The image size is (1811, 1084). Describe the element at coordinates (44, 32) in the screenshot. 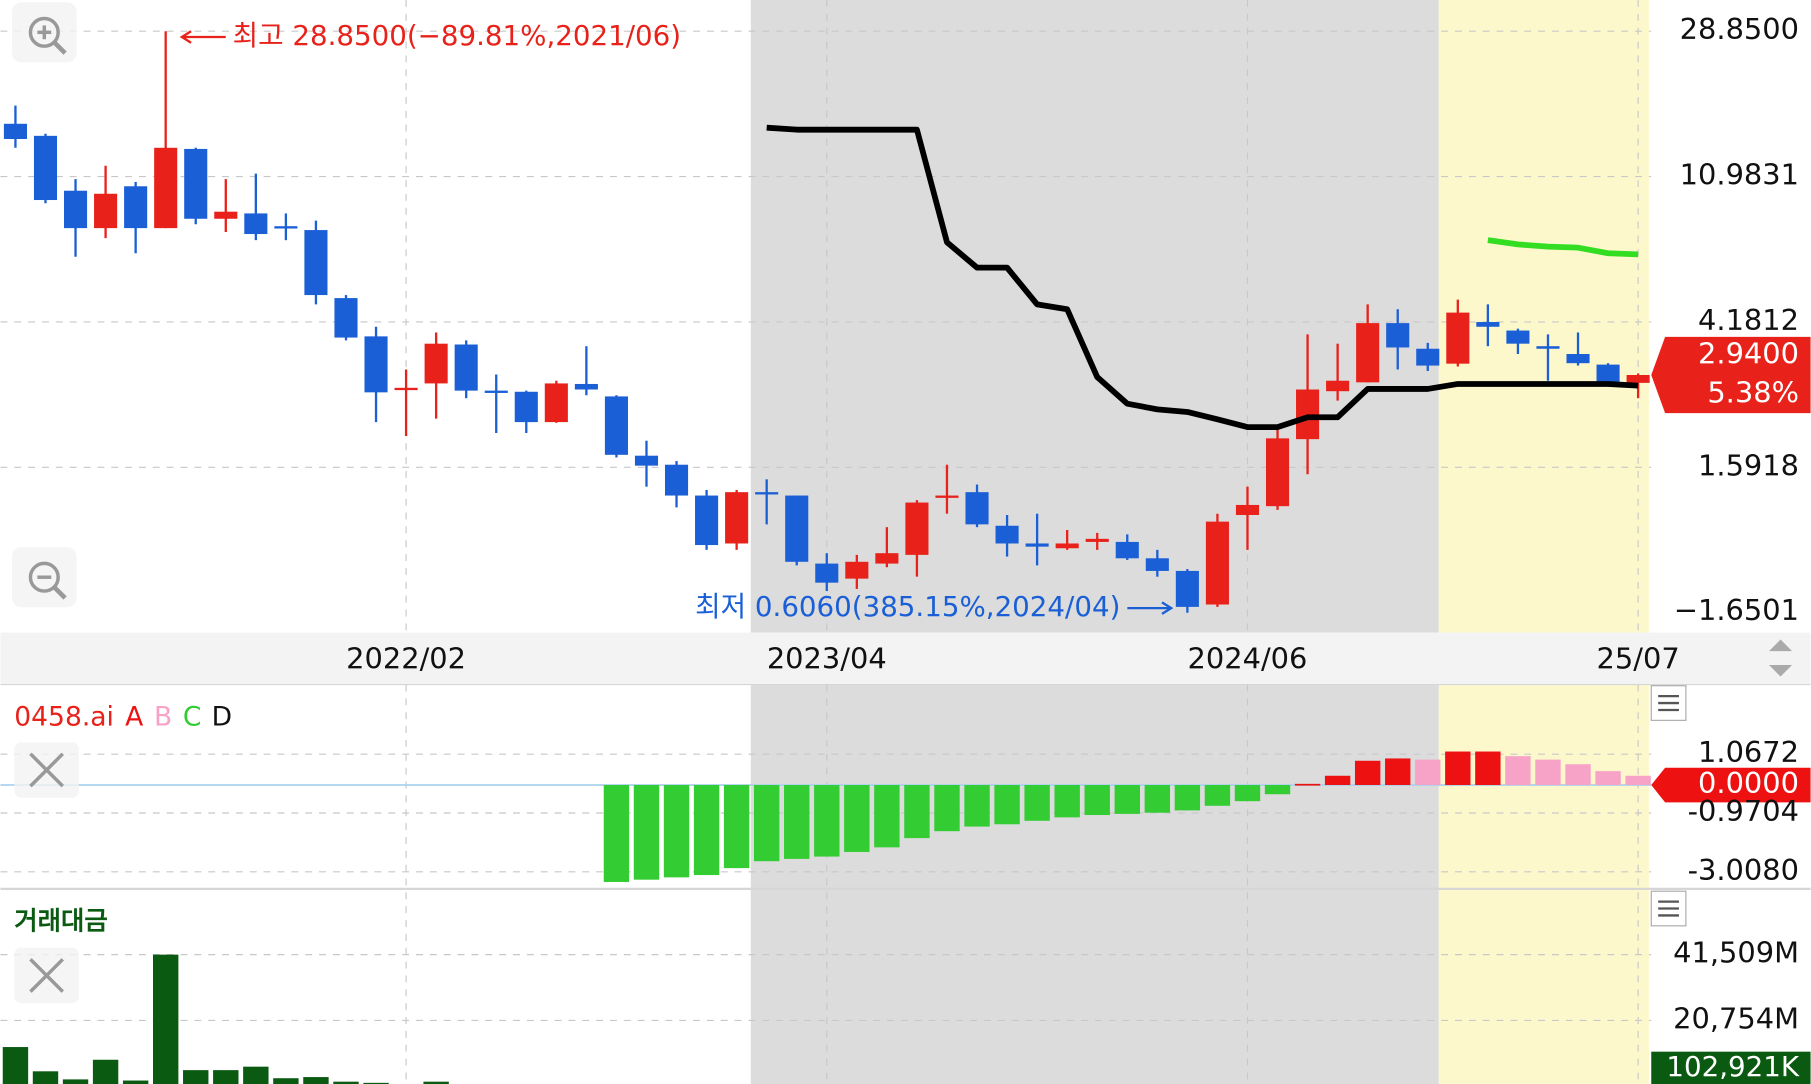

I see `zoom-in` at that location.